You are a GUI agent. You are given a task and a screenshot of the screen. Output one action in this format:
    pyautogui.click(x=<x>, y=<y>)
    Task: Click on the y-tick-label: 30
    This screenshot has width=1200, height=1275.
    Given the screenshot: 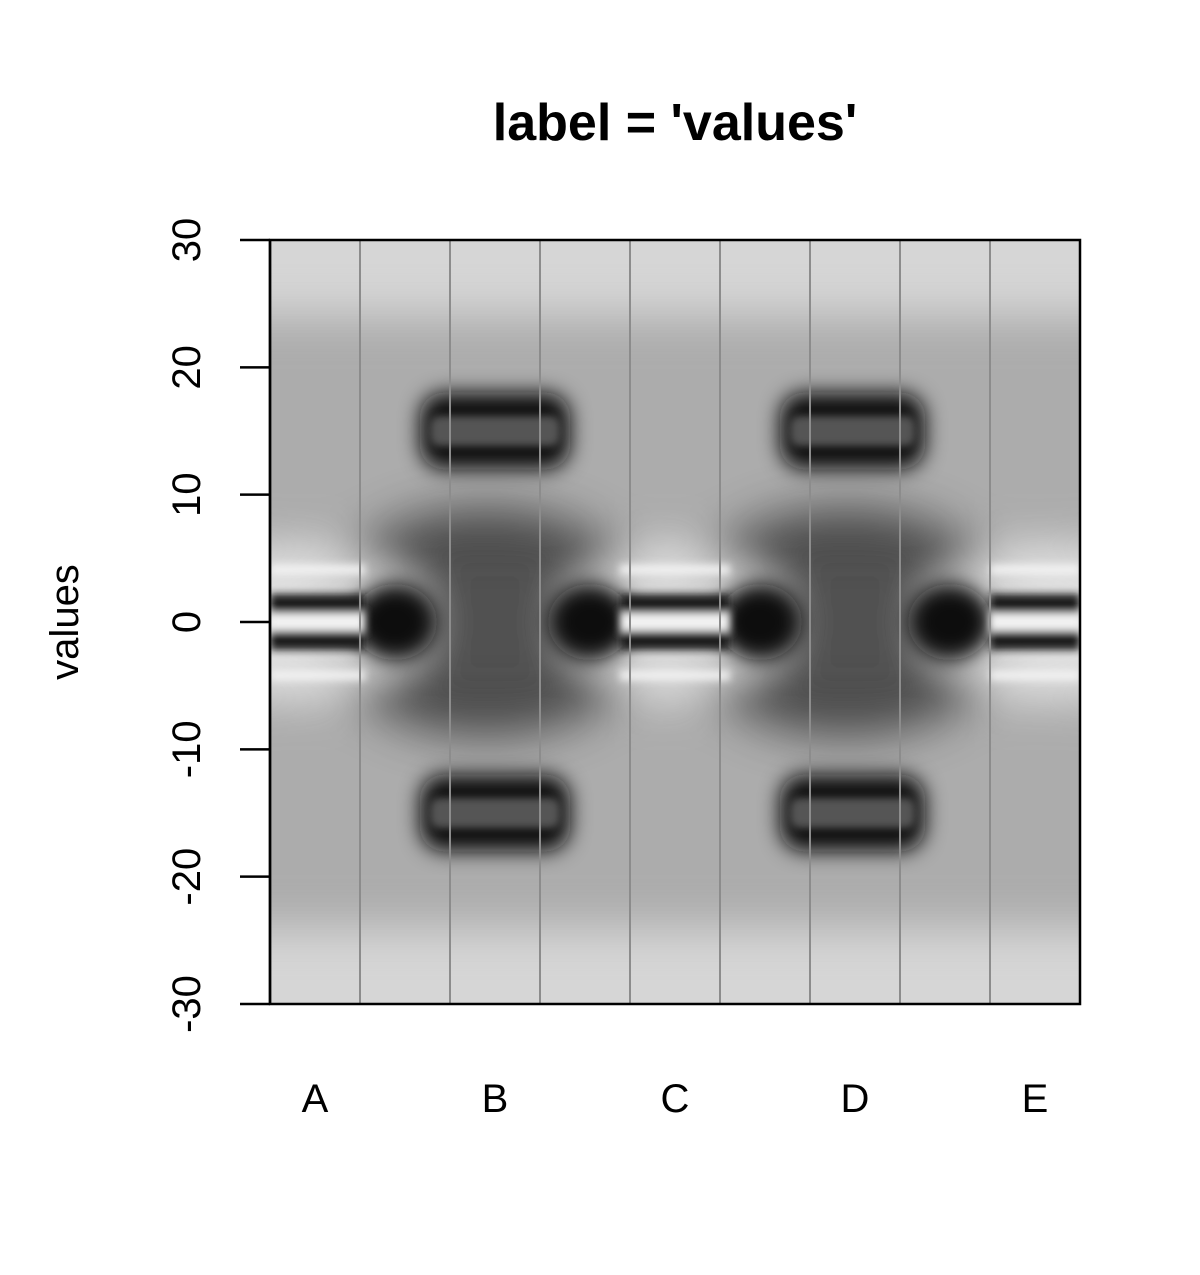 What is the action you would take?
    pyautogui.click(x=187, y=240)
    